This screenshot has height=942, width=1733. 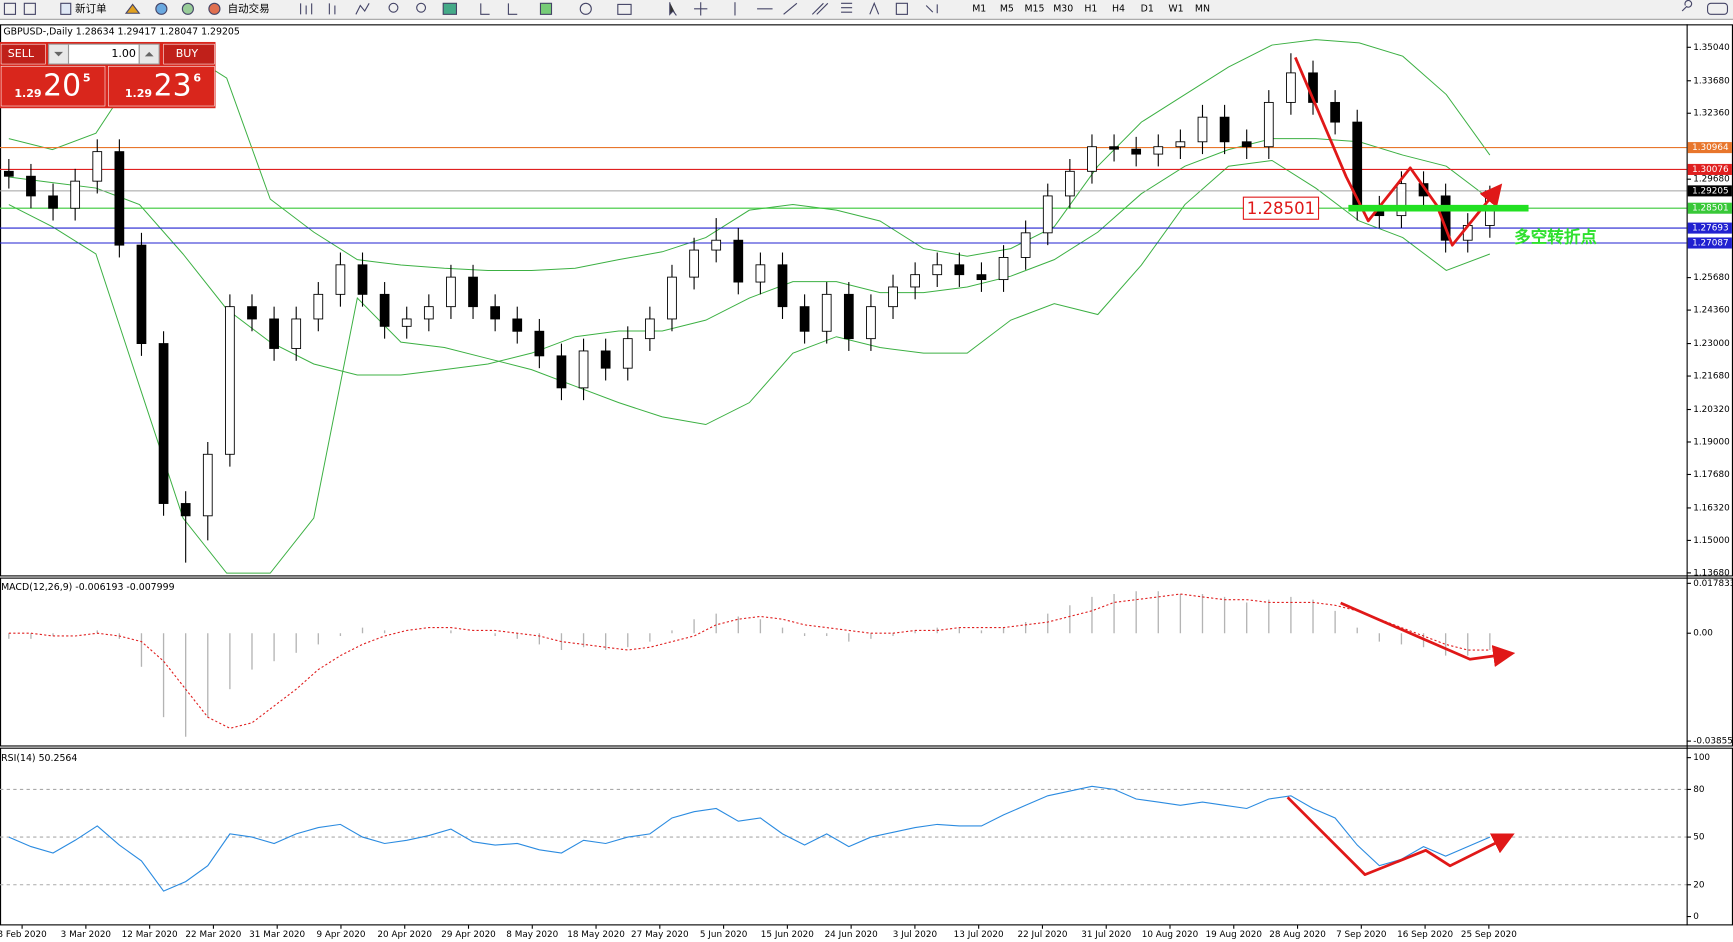 What do you see at coordinates (1007, 8) in the screenshot?
I see `timeframe-button: M5` at bounding box center [1007, 8].